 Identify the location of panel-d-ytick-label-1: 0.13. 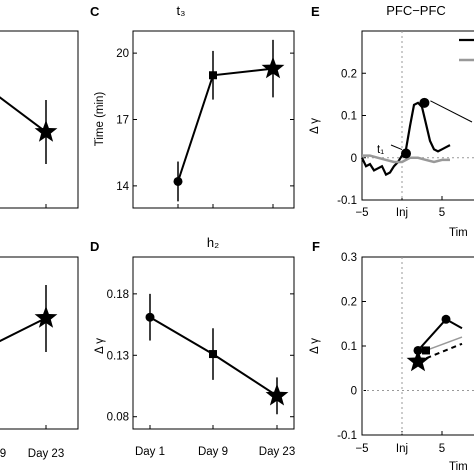
(118, 356).